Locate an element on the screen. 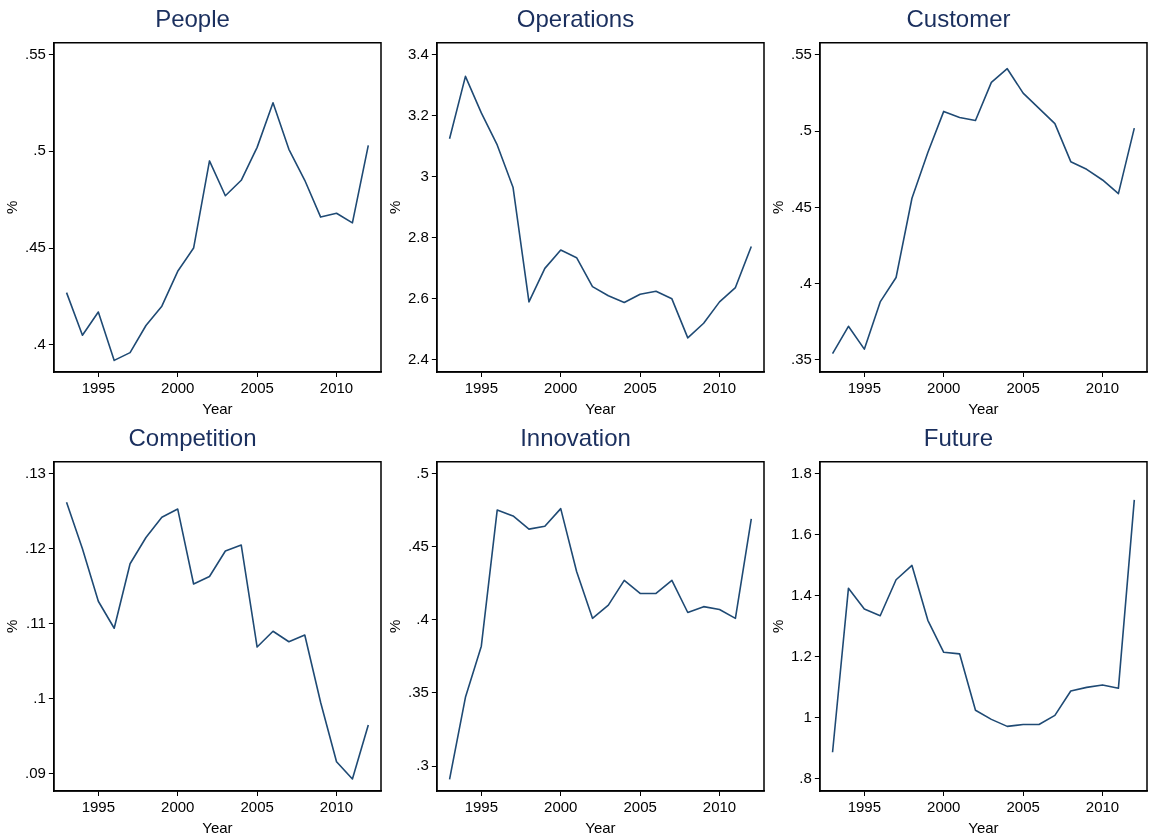 The height and width of the screenshot is (839, 1149). y-tick-label: 1.6 is located at coordinates (801, 534).